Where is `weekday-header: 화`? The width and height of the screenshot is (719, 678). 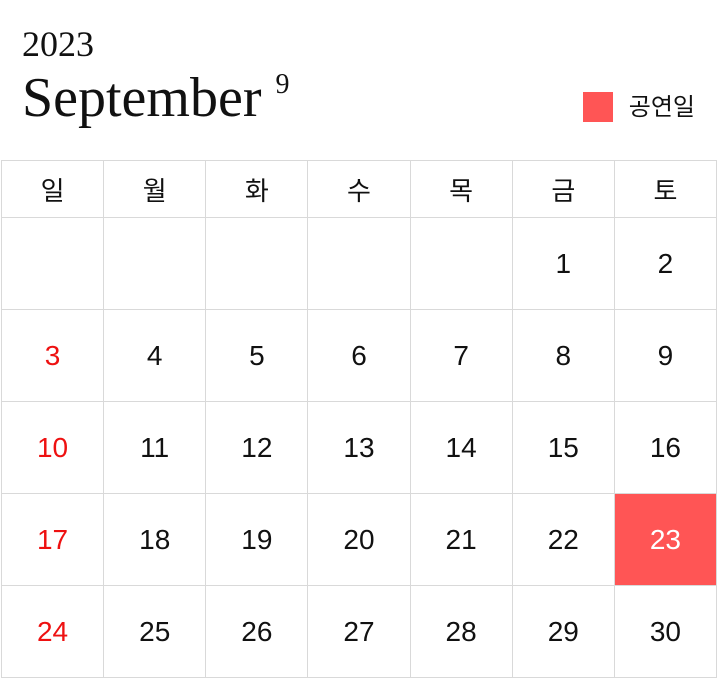 weekday-header: 화 is located at coordinates (257, 189).